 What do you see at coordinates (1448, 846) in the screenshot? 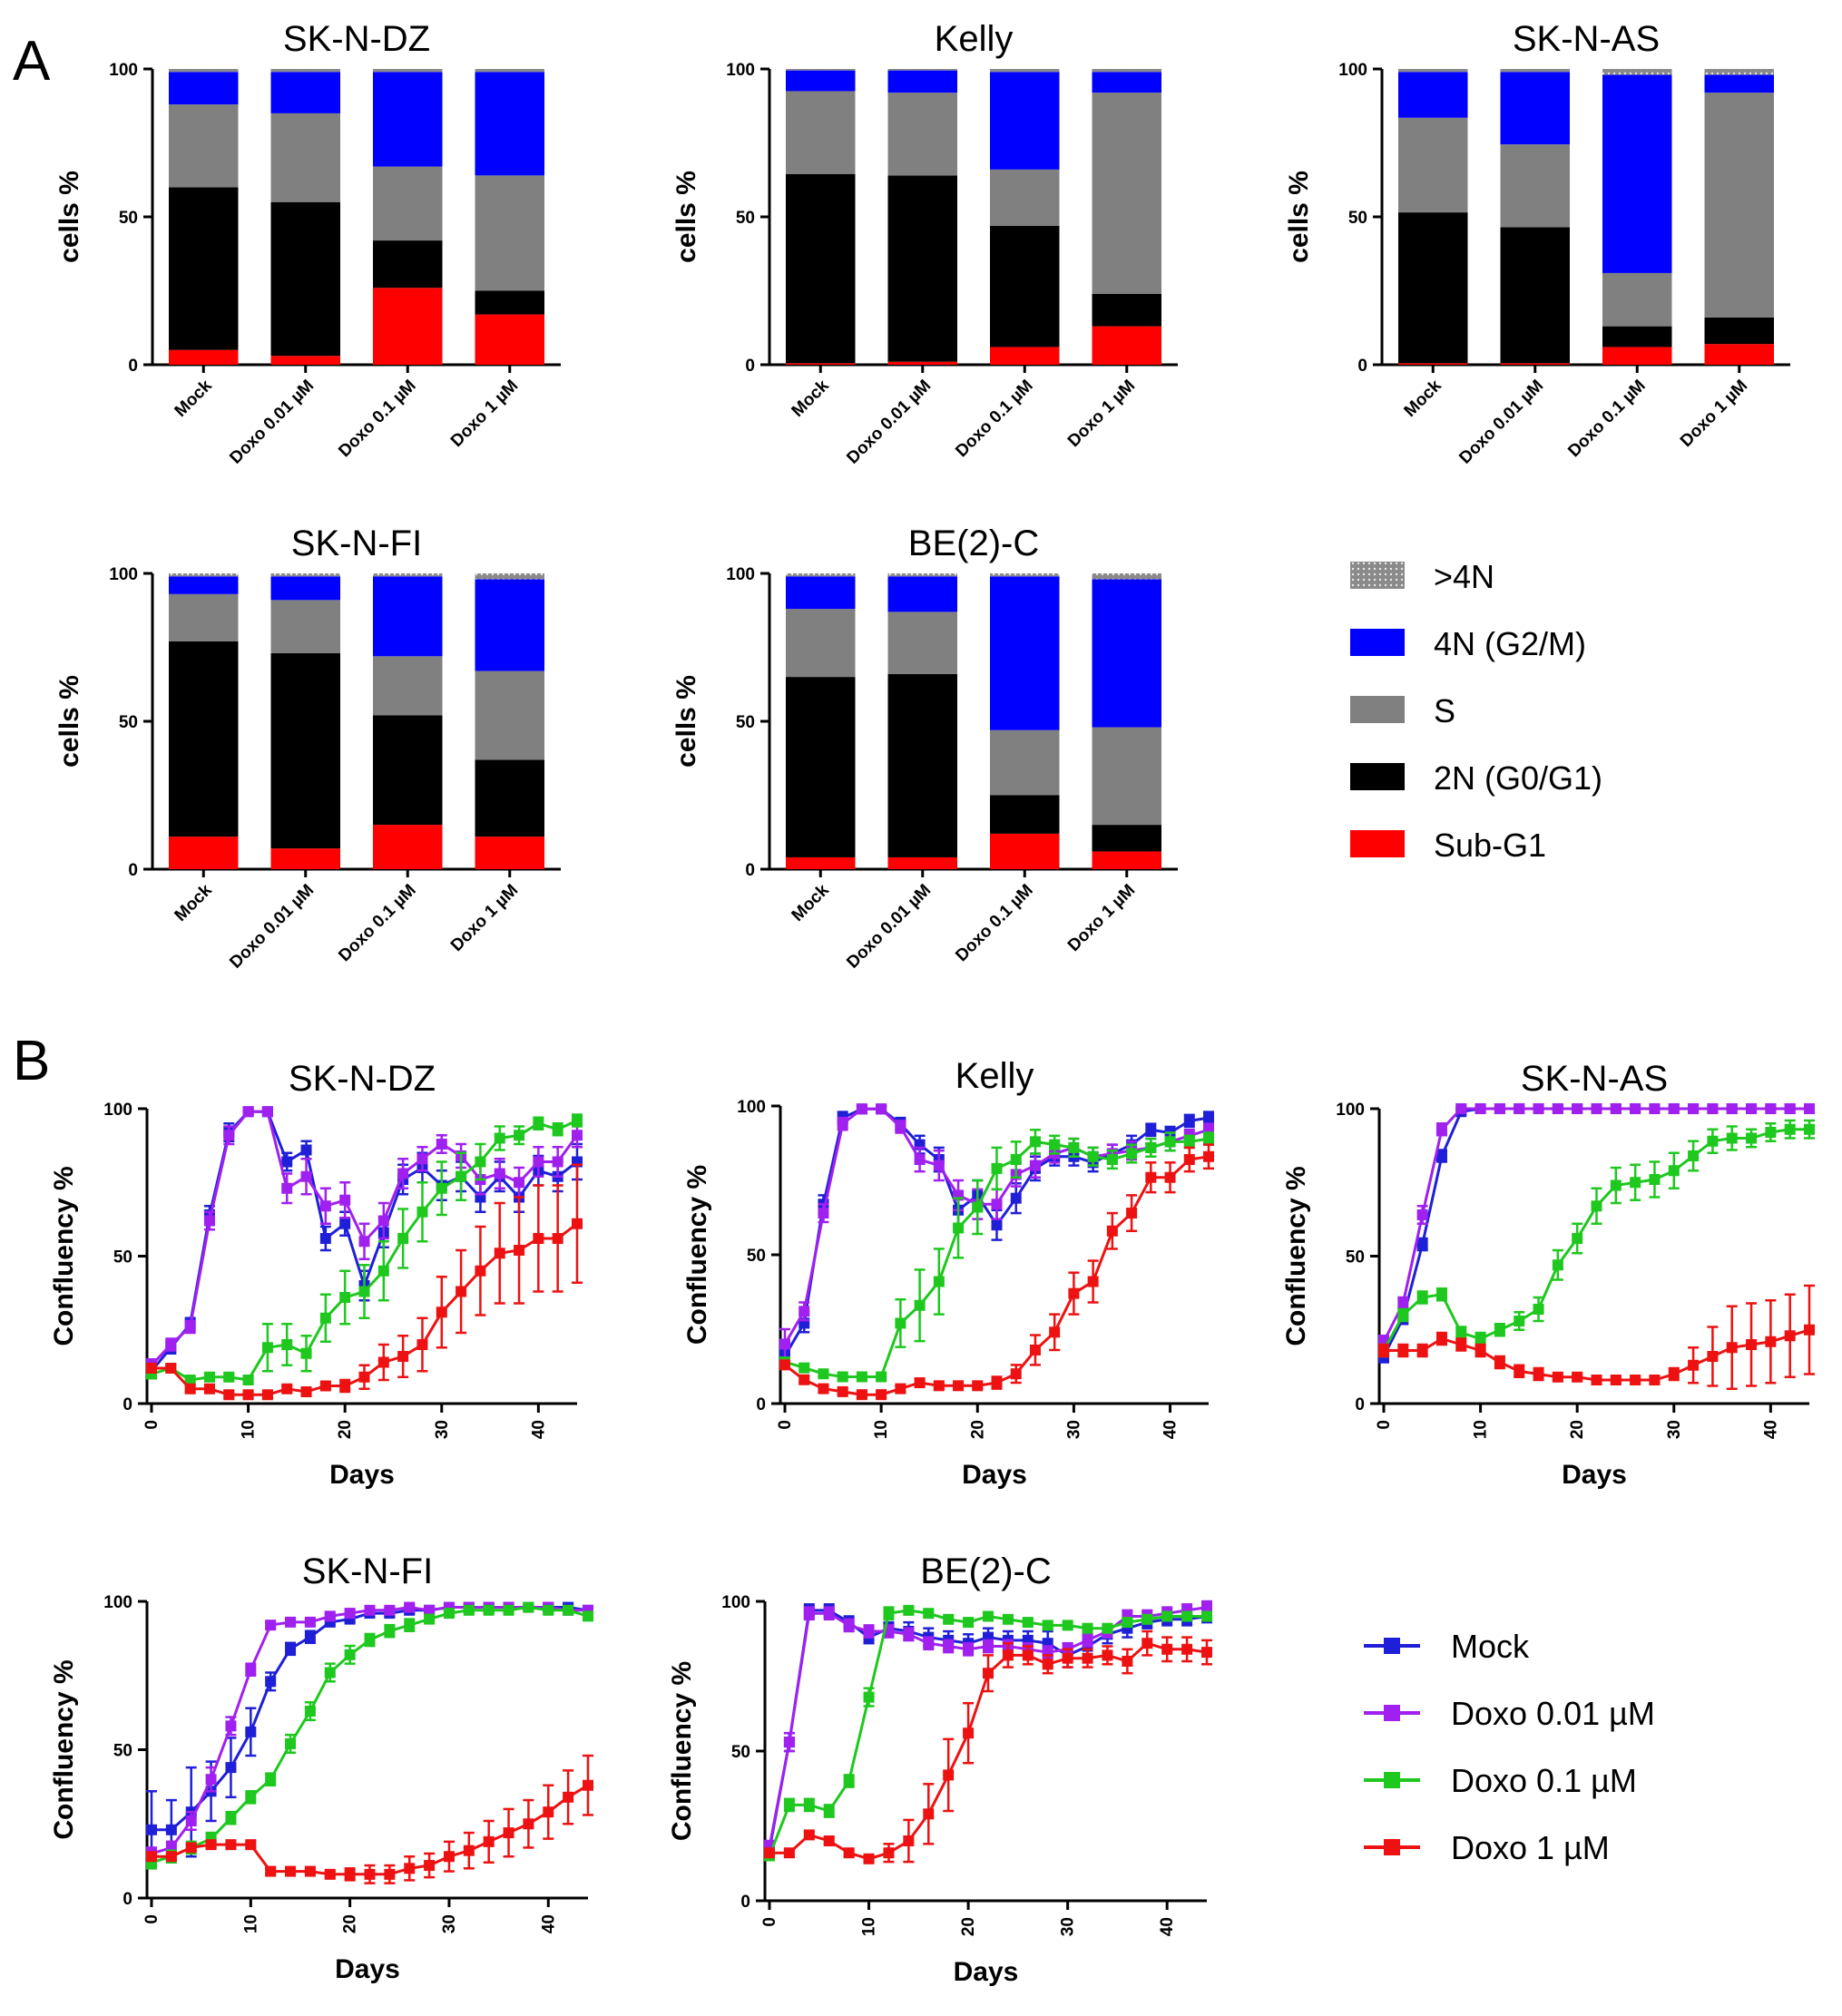
I see `legend-item-subg1: Sub-G1` at bounding box center [1448, 846].